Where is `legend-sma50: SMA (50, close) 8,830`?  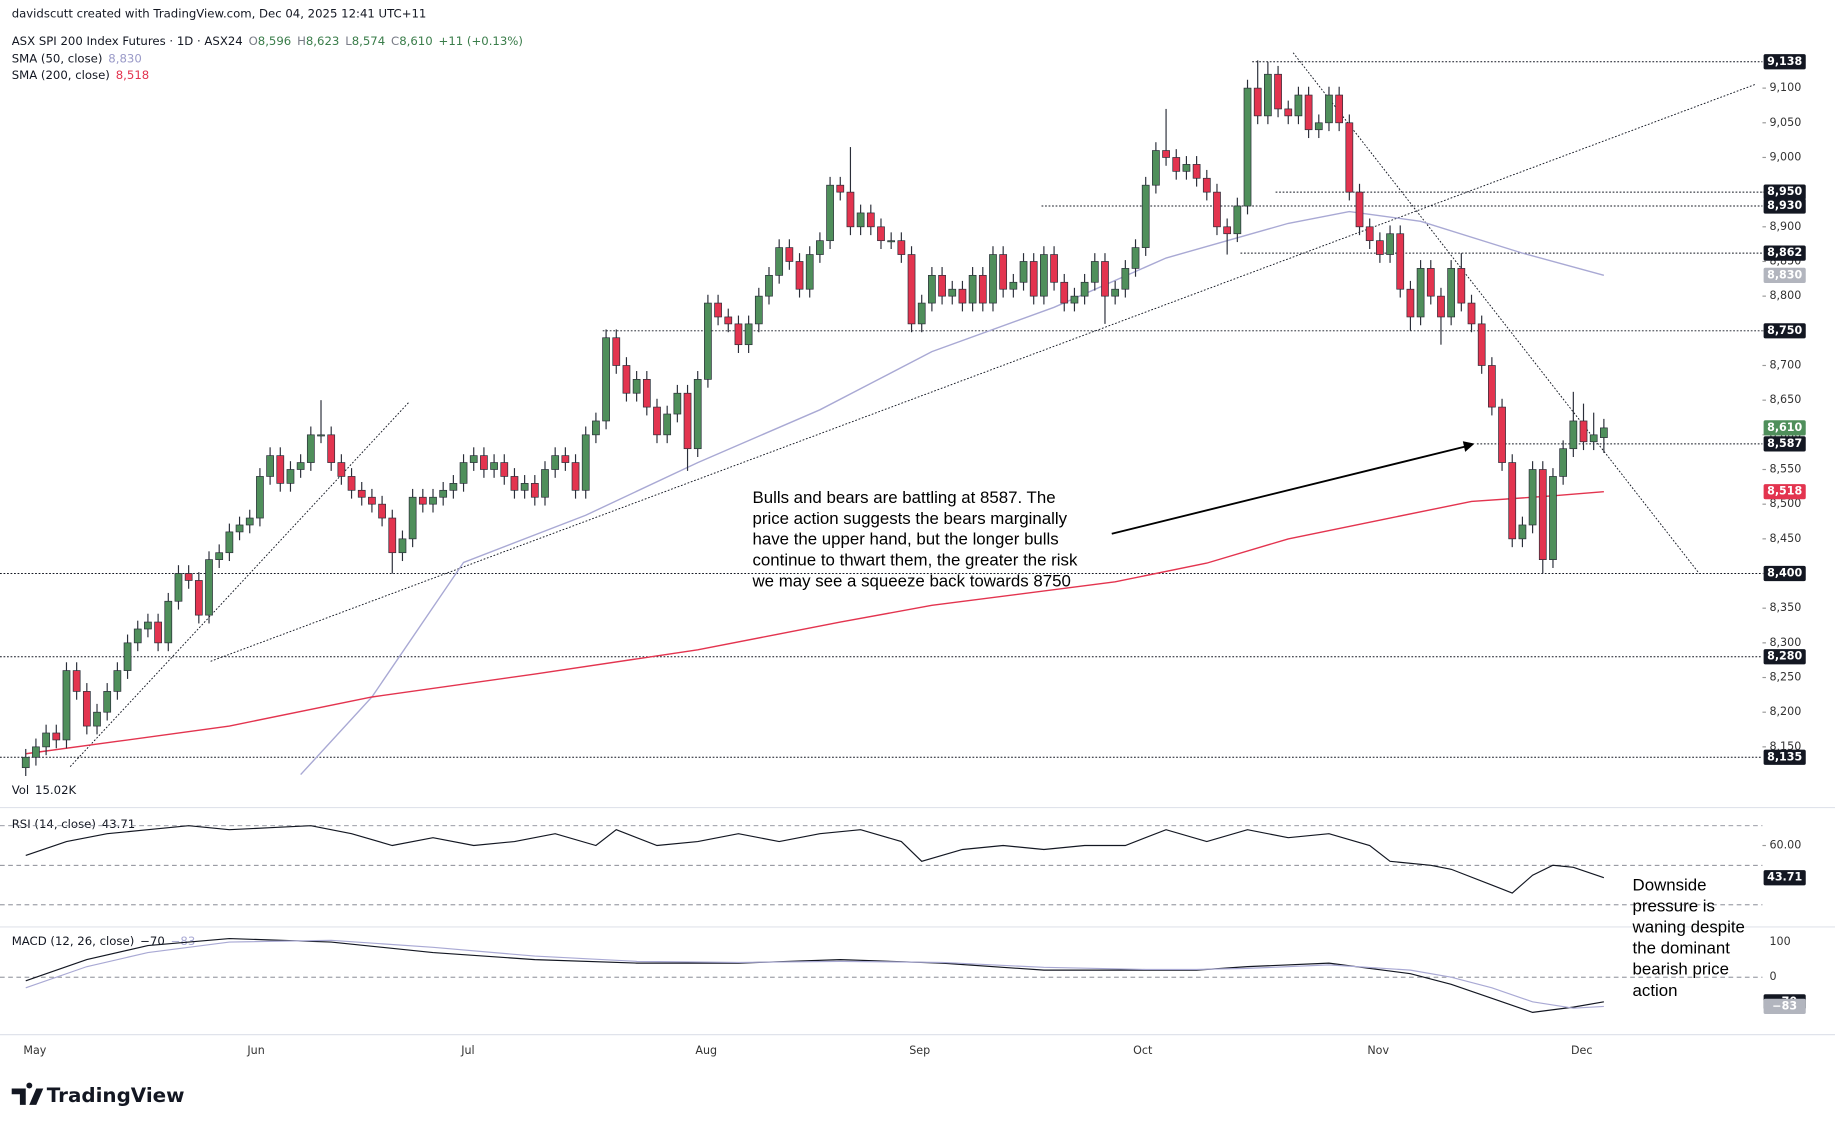 legend-sma50: SMA (50, close) 8,830 is located at coordinates (77, 58).